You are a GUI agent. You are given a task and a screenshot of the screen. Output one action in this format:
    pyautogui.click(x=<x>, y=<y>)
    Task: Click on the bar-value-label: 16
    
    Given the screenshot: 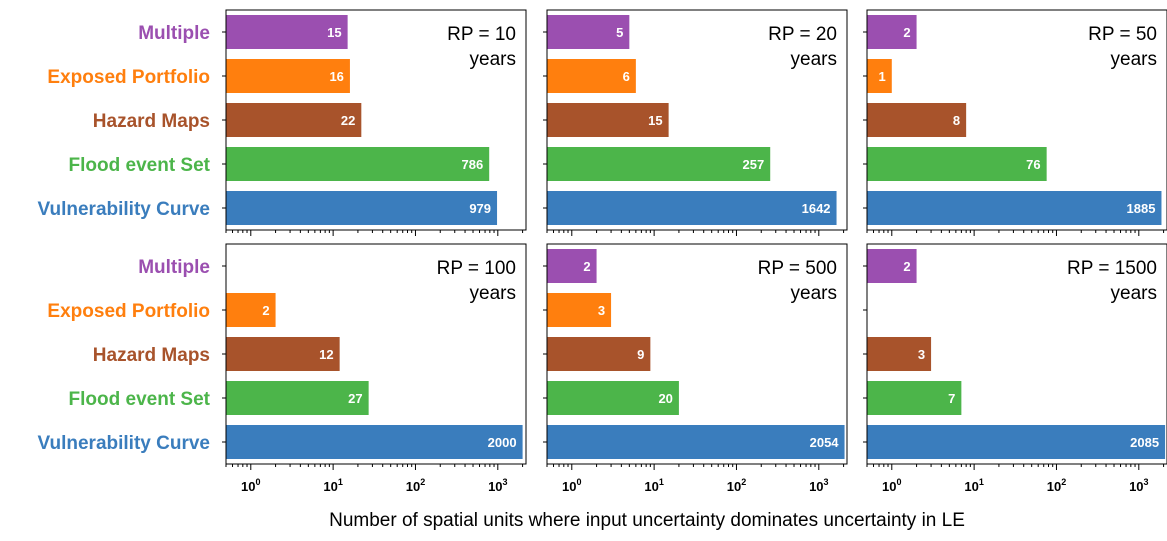 What is the action you would take?
    pyautogui.click(x=336, y=76)
    